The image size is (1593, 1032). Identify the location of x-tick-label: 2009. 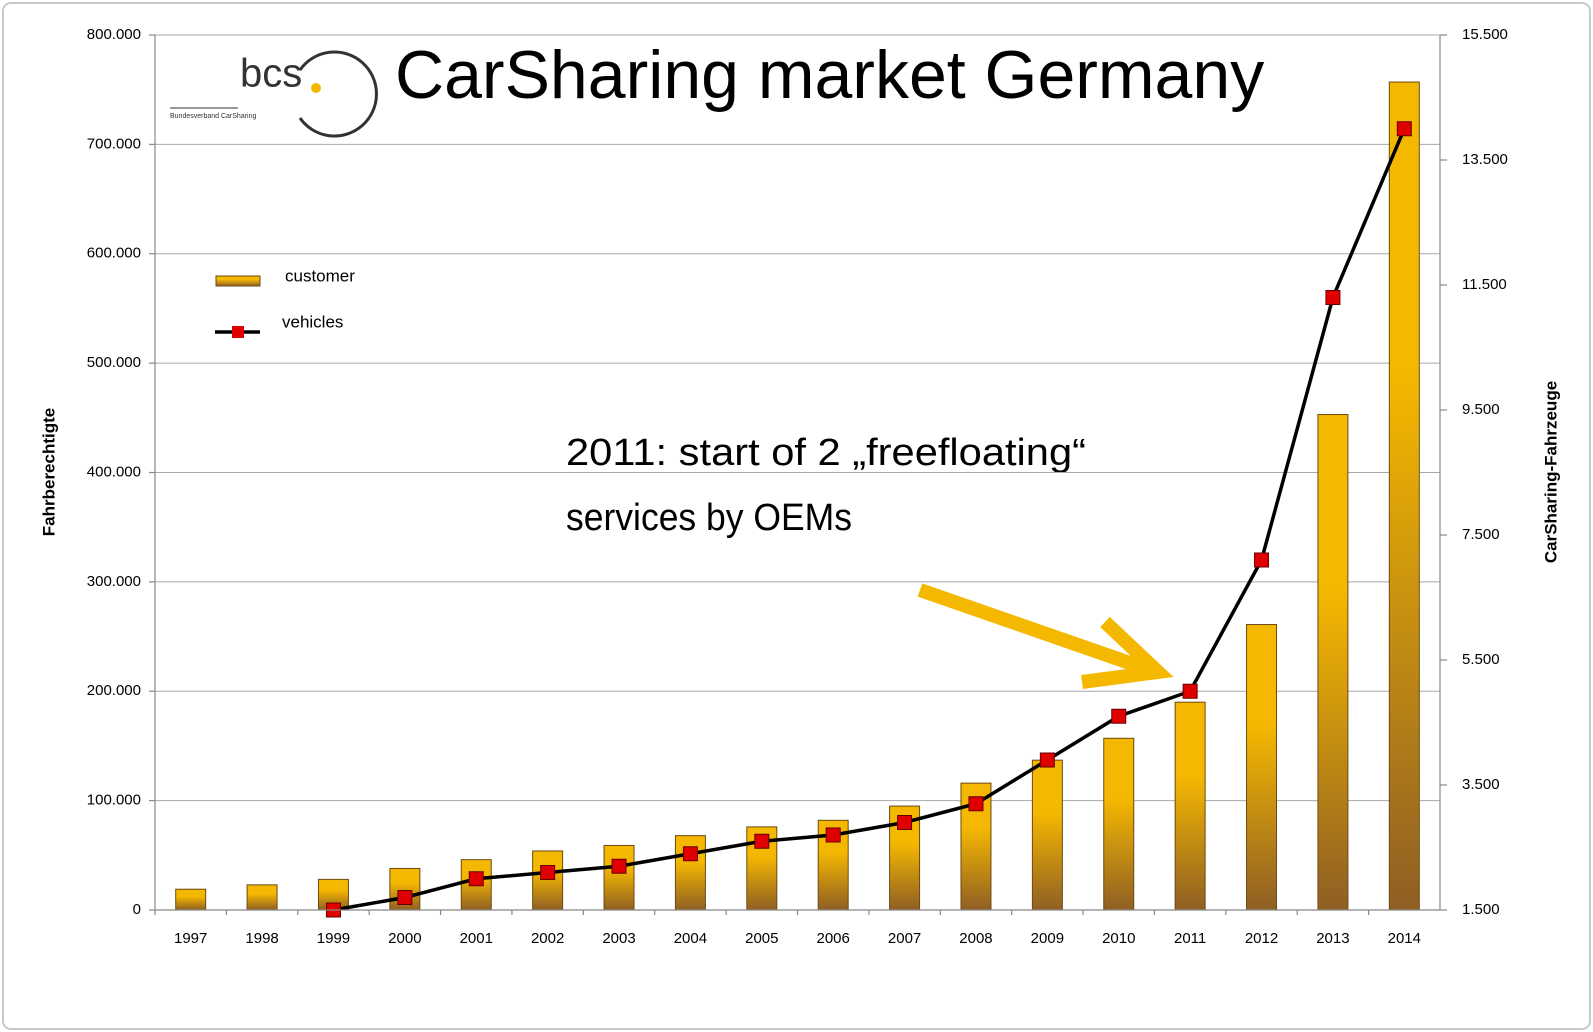
(1047, 938).